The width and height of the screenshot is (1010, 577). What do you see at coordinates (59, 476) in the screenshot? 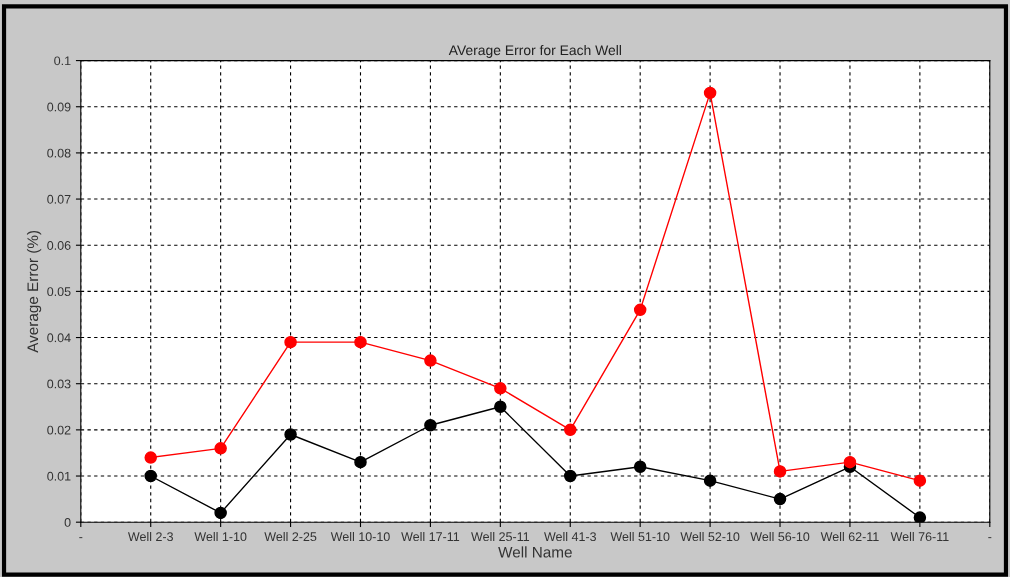
I see `y-tick-label: 0.01` at bounding box center [59, 476].